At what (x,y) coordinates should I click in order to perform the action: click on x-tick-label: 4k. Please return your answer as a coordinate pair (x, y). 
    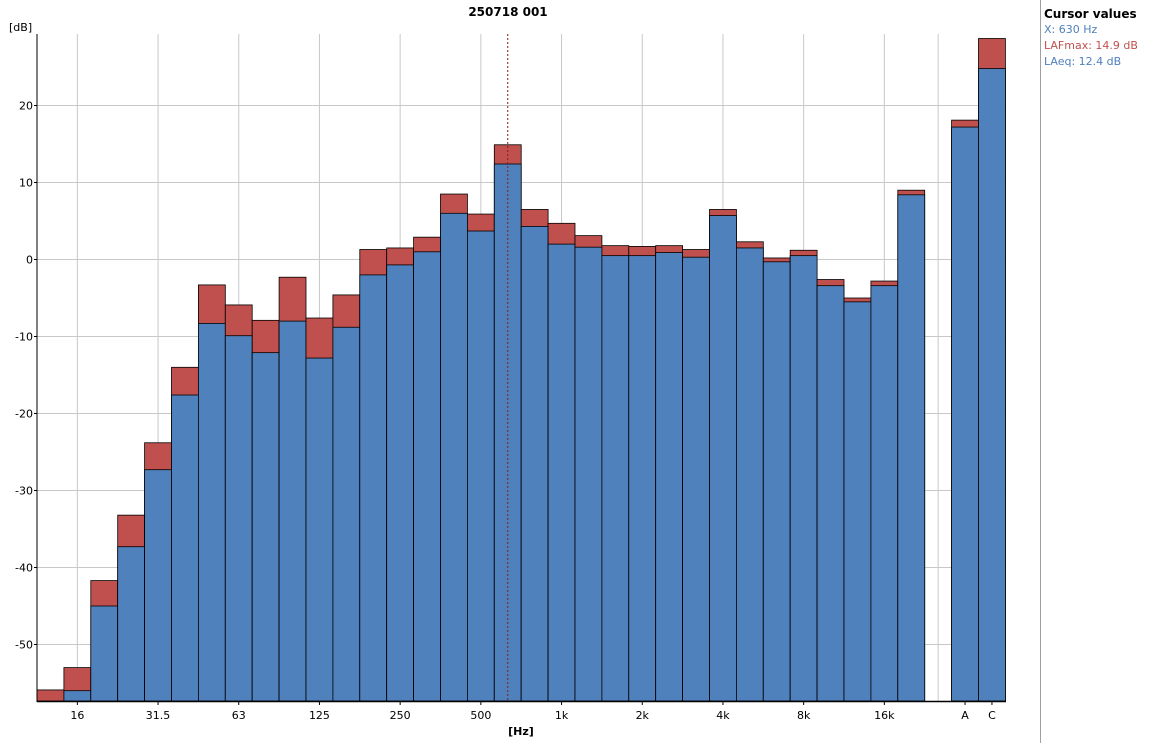
    Looking at the image, I should click on (723, 715).